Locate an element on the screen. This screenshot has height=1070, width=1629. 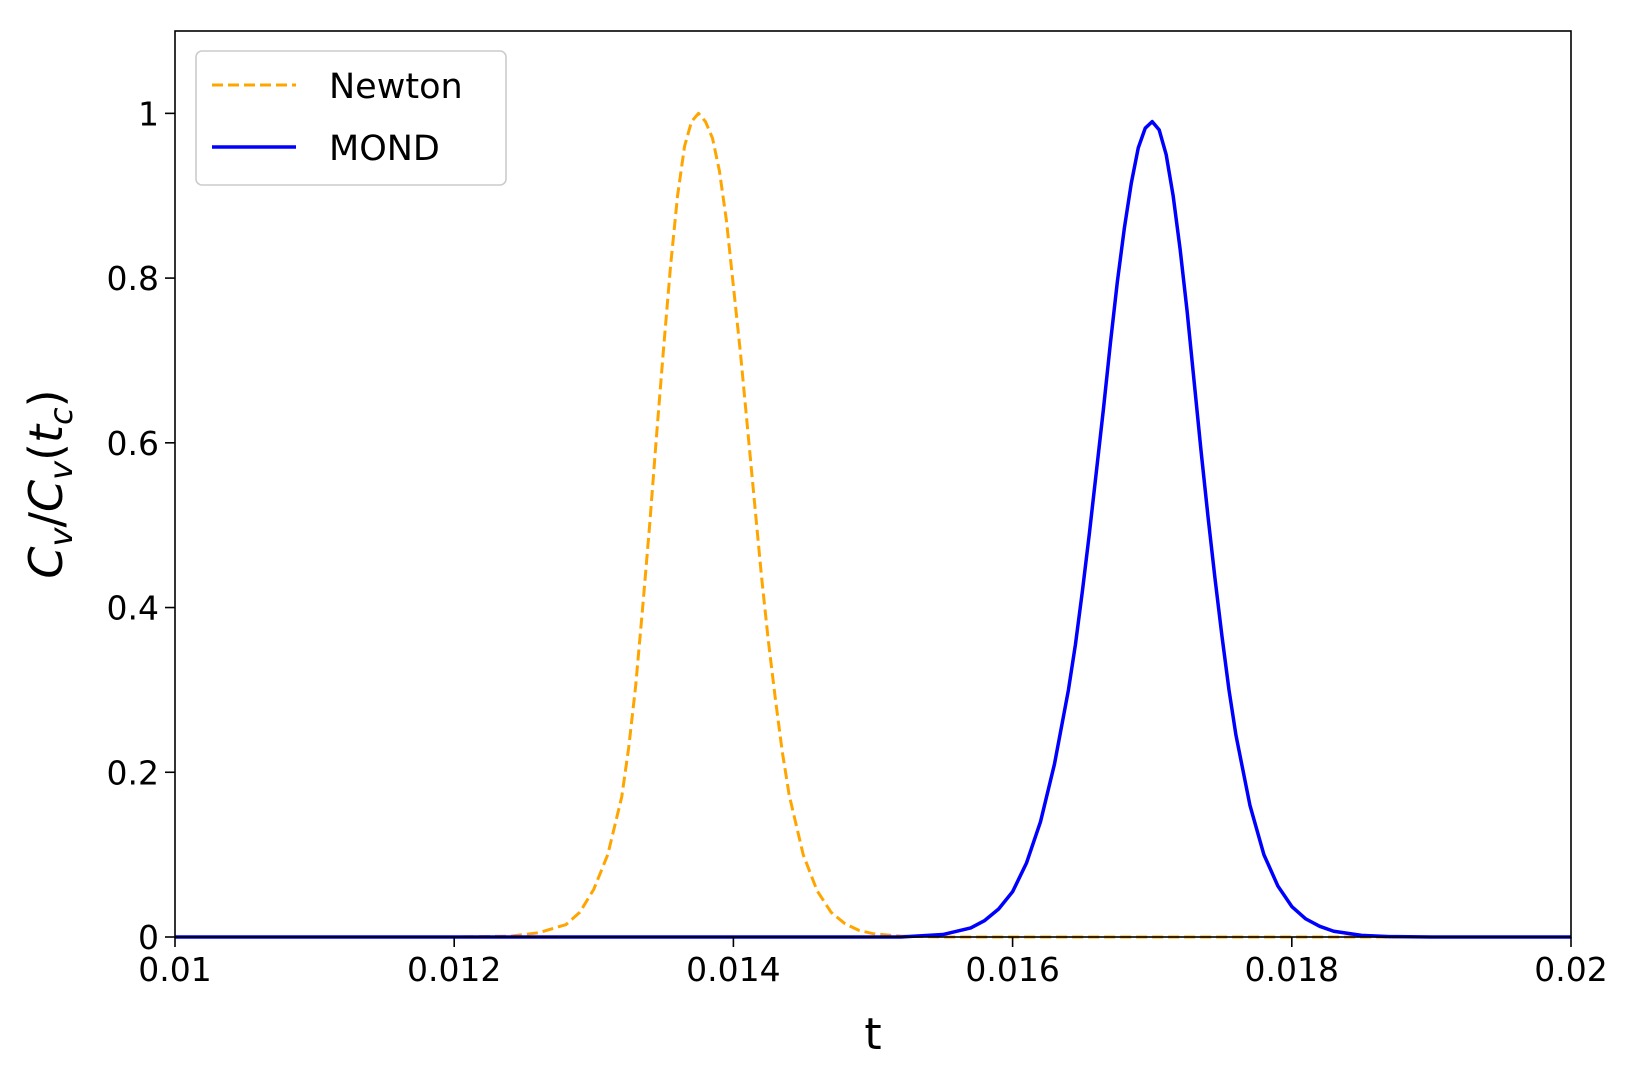
x-tick-label: 0.02 is located at coordinates (1570, 969).